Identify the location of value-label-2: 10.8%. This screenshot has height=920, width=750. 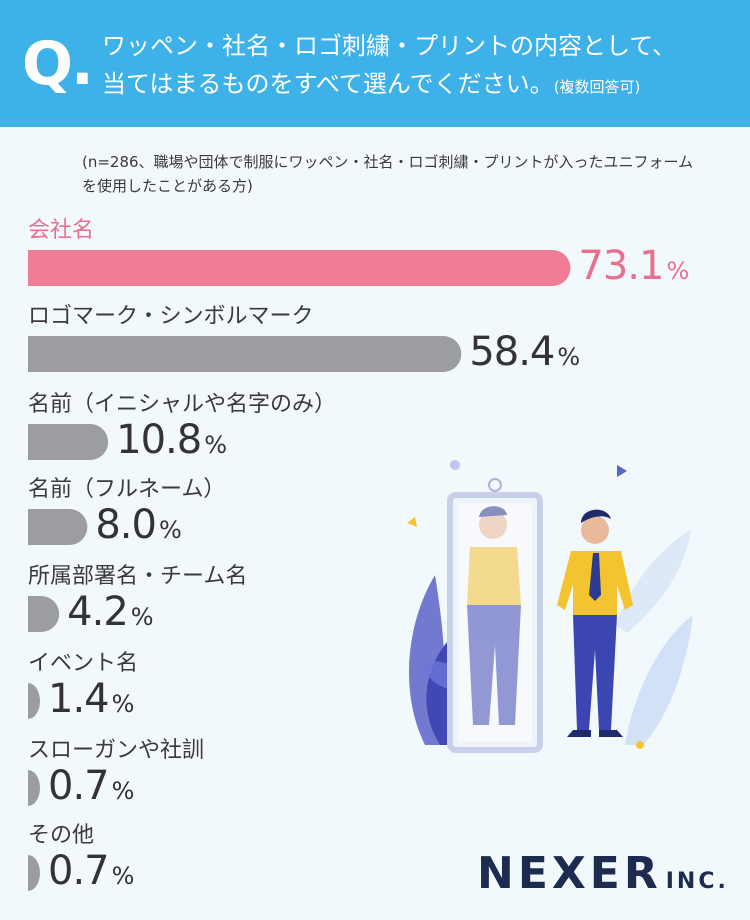
(171, 442).